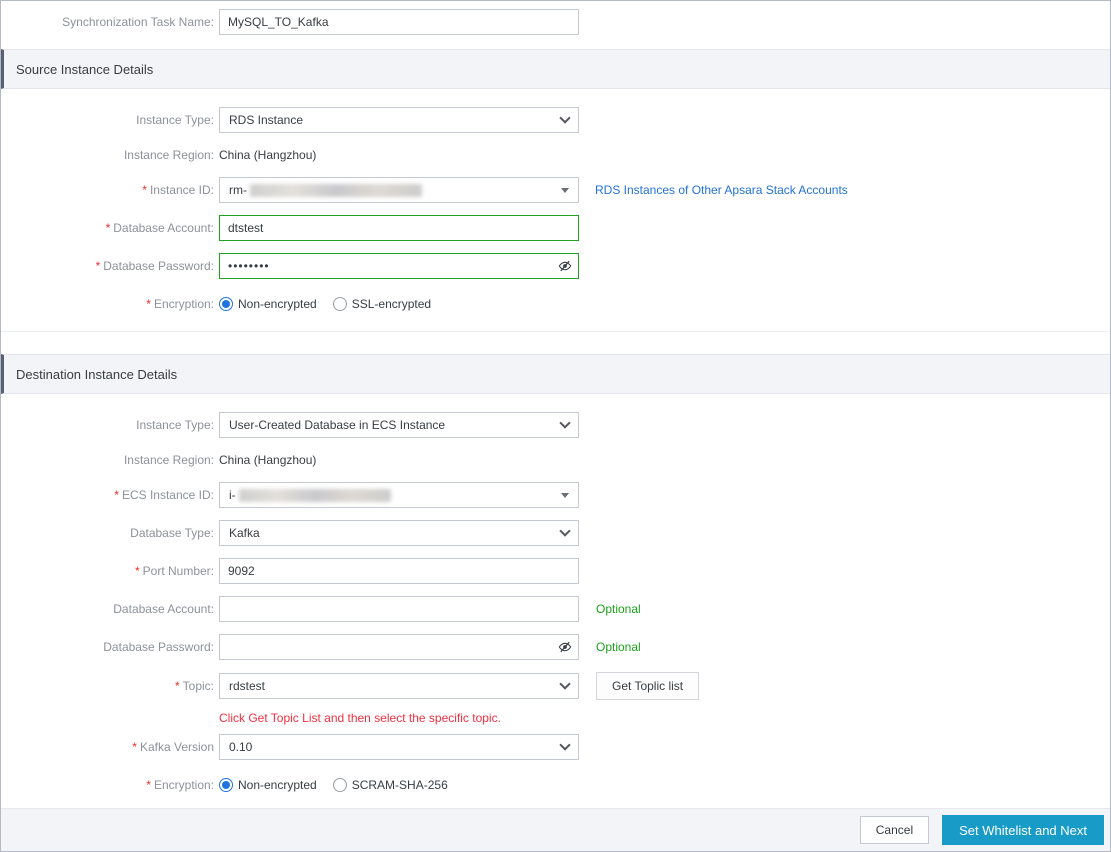 Image resolution: width=1111 pixels, height=852 pixels. I want to click on dest-instance-region-row: Instance Region: China (Hangzhou), so click(555, 460).